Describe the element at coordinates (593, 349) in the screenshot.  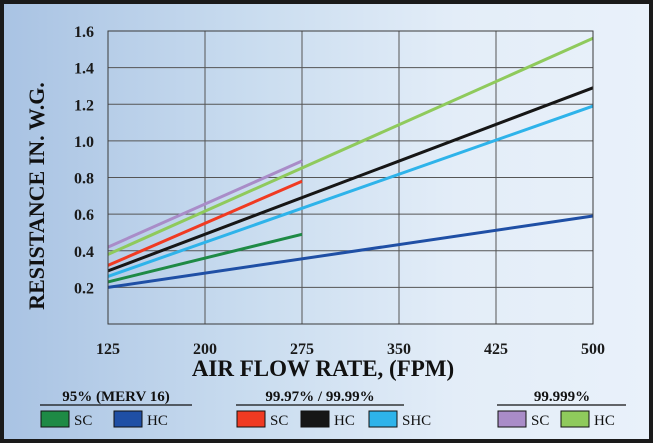
I see `x-tick-label: 500` at that location.